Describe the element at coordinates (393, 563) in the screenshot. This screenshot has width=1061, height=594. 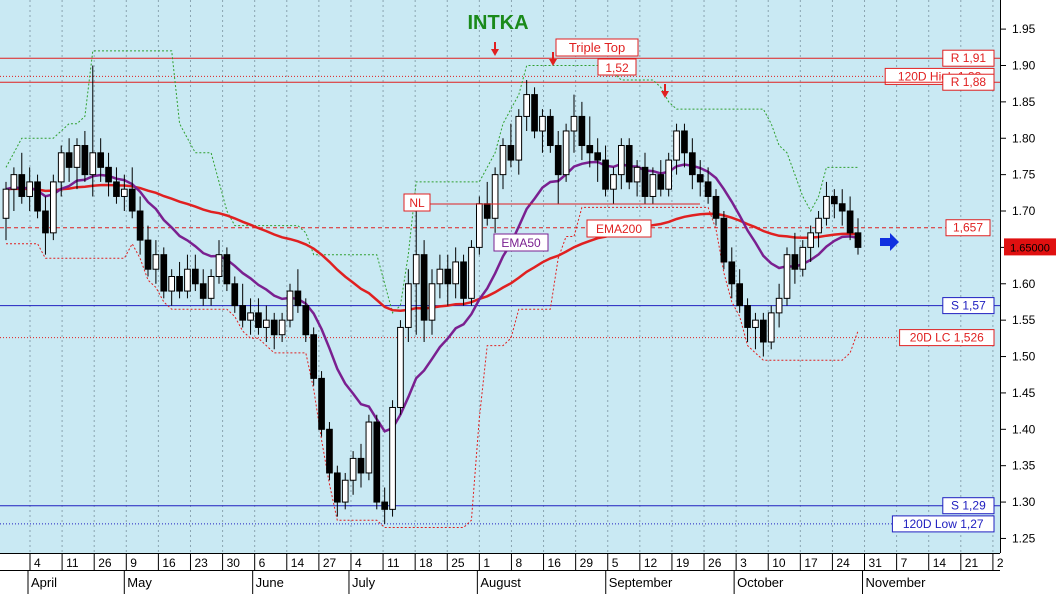
I see `x-tick-label: 11` at that location.